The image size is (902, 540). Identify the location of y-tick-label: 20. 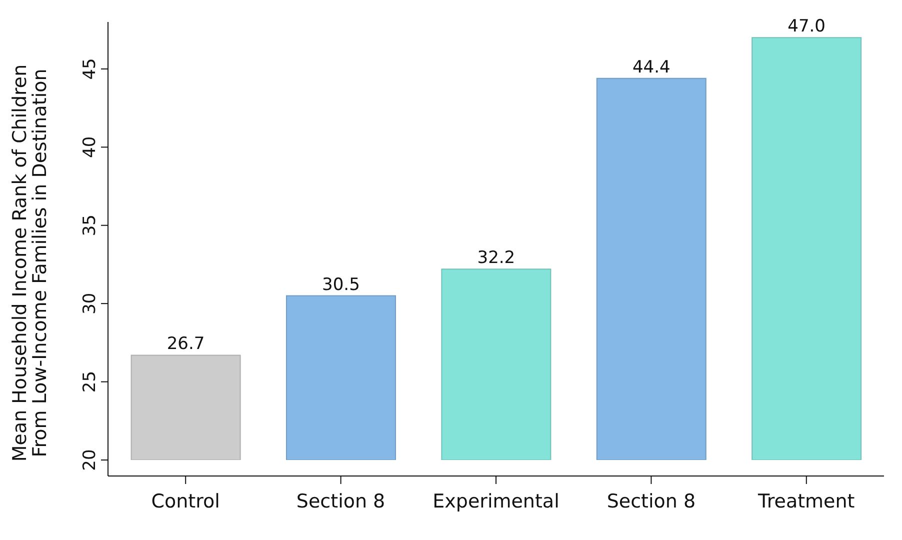
(90, 460).